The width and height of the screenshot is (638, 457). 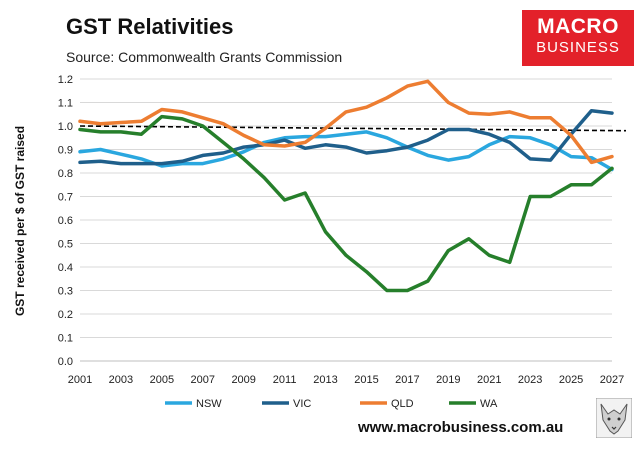 What do you see at coordinates (203, 380) in the screenshot?
I see `x-tick-label: 2007` at bounding box center [203, 380].